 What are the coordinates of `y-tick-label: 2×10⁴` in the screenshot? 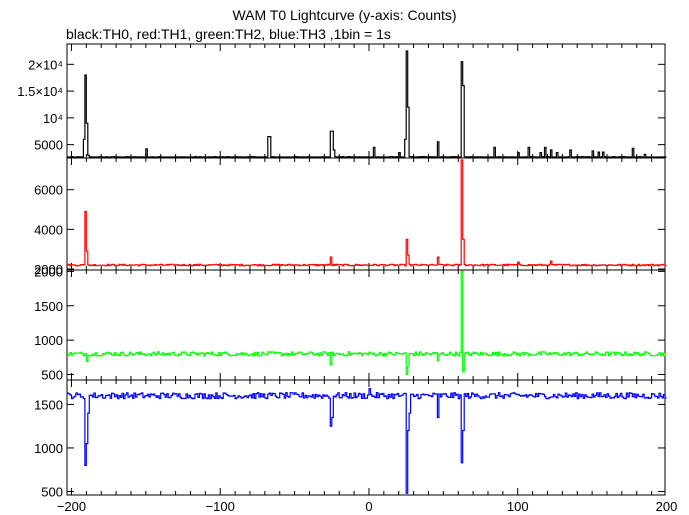 It's located at (45, 64).